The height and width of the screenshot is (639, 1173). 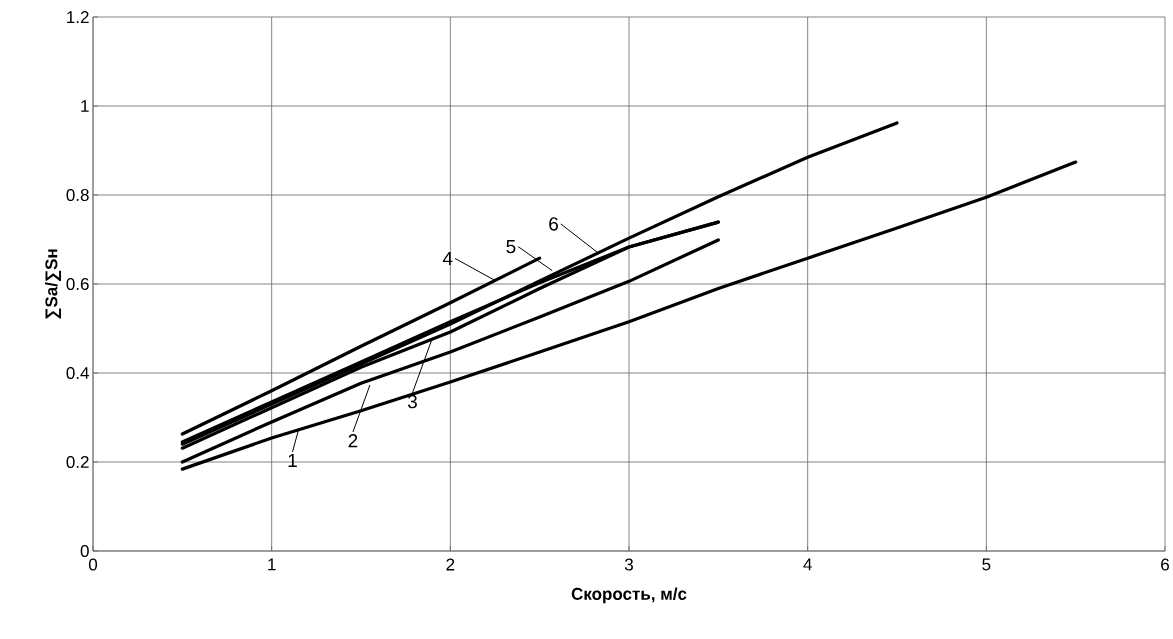 I want to click on x-tick-label: 2, so click(x=450, y=564).